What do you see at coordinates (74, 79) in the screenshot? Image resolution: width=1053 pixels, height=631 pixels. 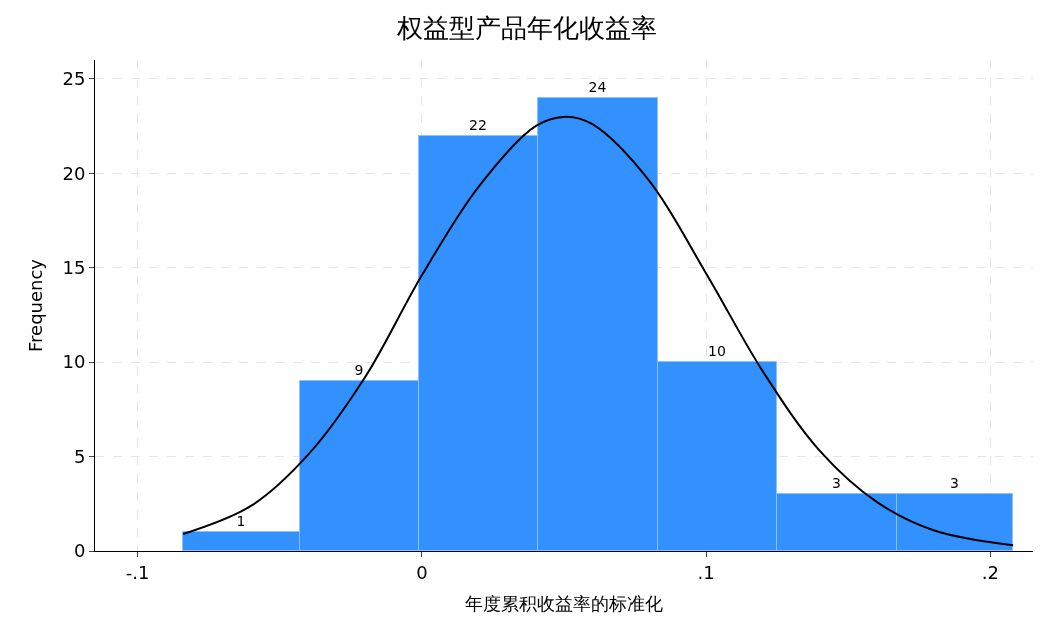 I see `y-tick-label: 25` at bounding box center [74, 79].